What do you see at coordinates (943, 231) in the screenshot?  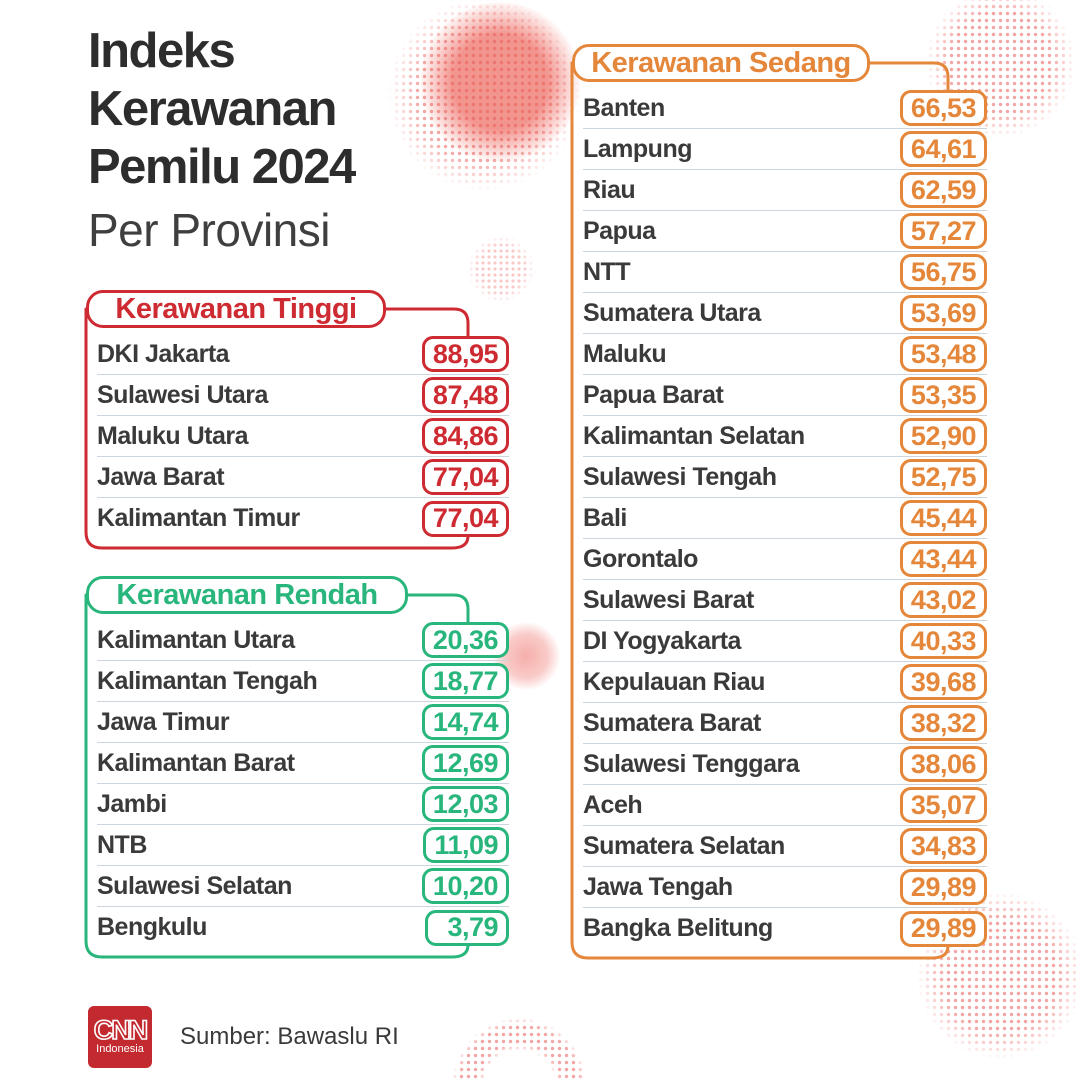 I see `province-value: 57,27` at bounding box center [943, 231].